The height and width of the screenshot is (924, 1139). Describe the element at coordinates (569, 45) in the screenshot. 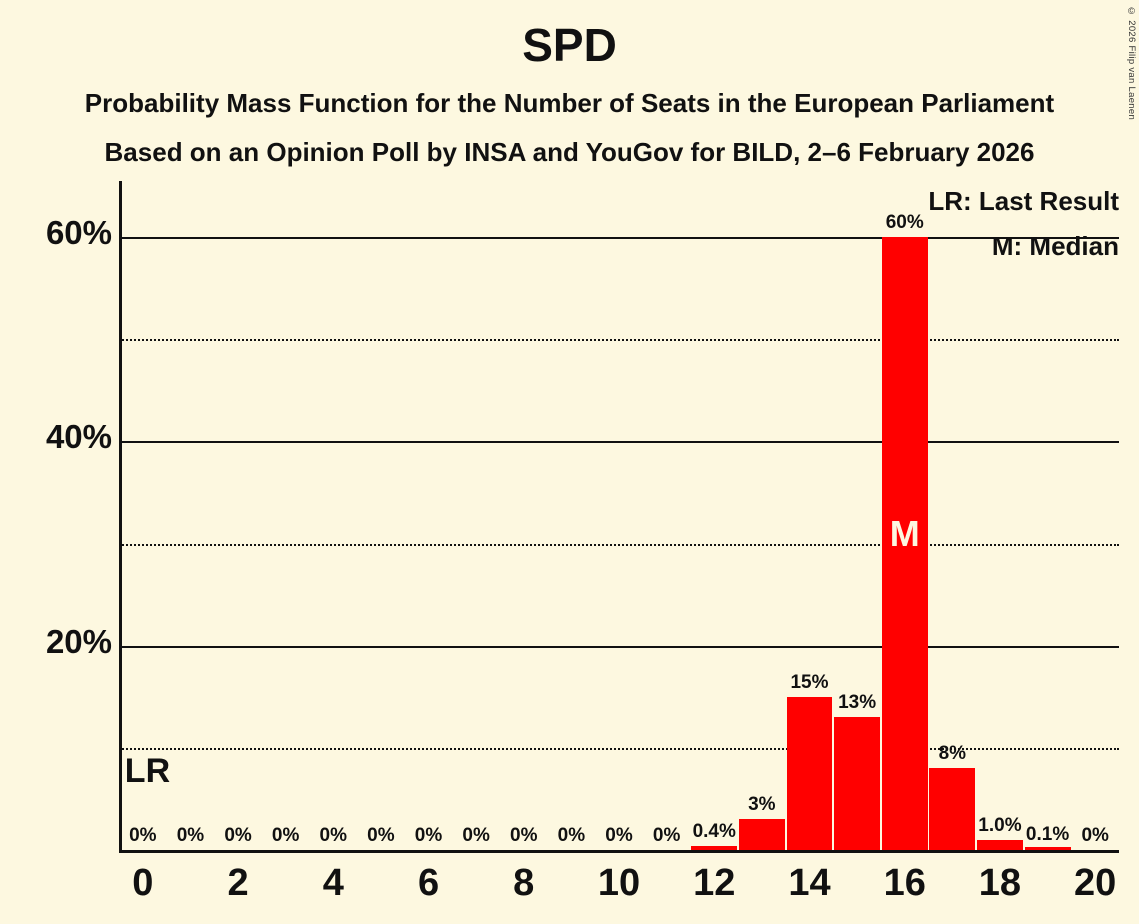

I see `page-title: SPD` at that location.